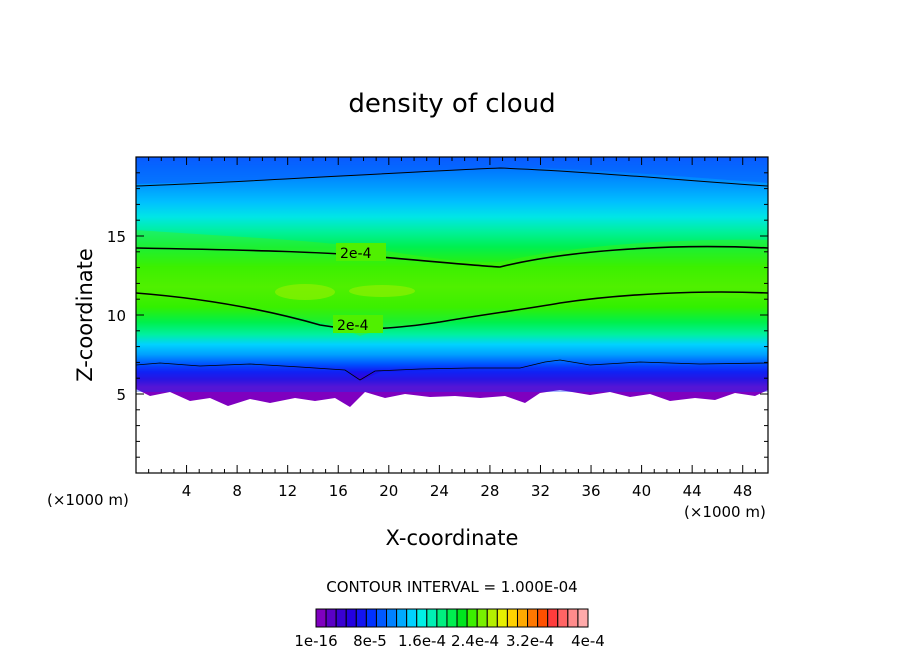  What do you see at coordinates (356, 254) in the screenshot?
I see `contour-label-1: 2e-4` at bounding box center [356, 254].